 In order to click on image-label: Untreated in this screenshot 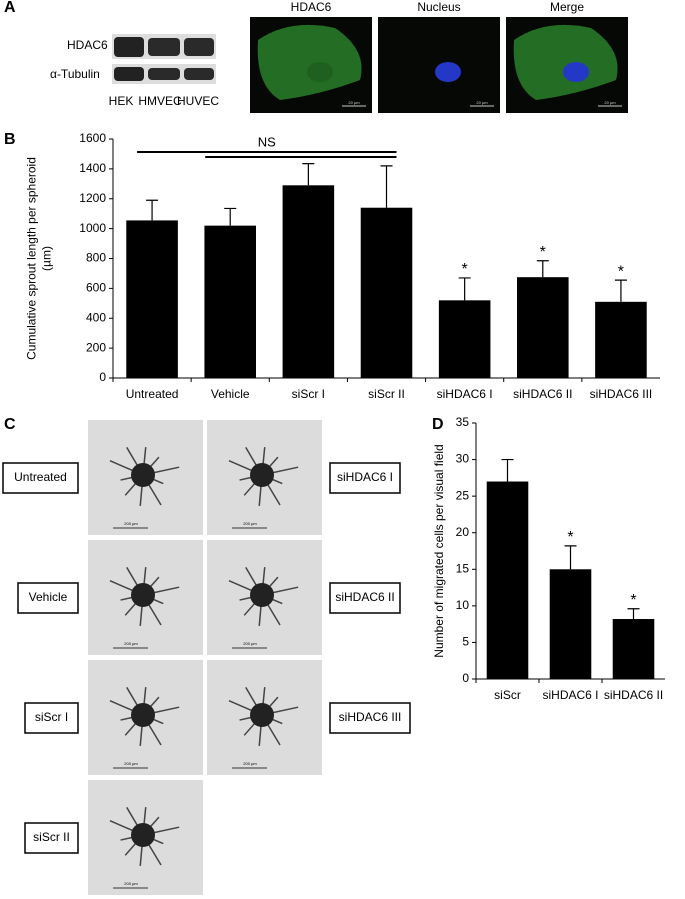, I will do `click(40, 477)`.